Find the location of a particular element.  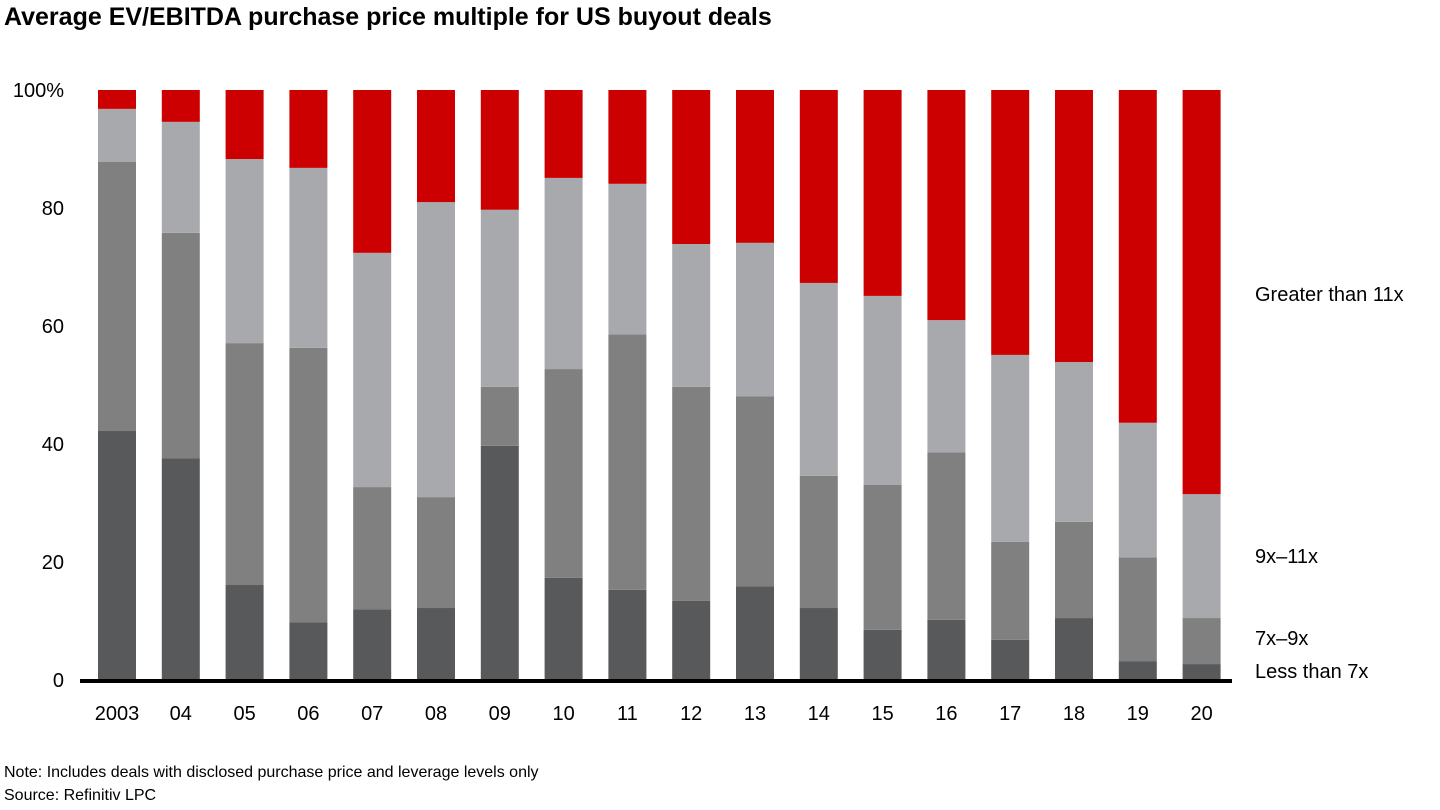

chart-source: Source: Refinitiv LPC is located at coordinates (80, 795).